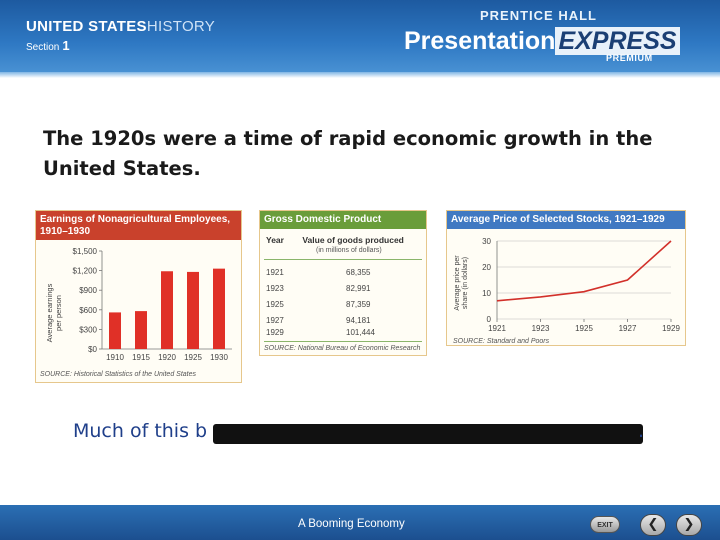 This screenshot has height=540, width=720. What do you see at coordinates (341, 290) in the screenshot?
I see `table-row: 1923 82,991` at bounding box center [341, 290].